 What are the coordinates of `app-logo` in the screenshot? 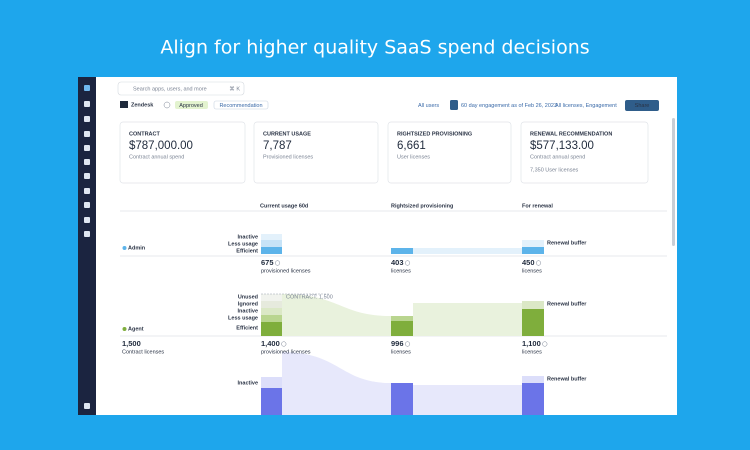 It's located at (124, 104).